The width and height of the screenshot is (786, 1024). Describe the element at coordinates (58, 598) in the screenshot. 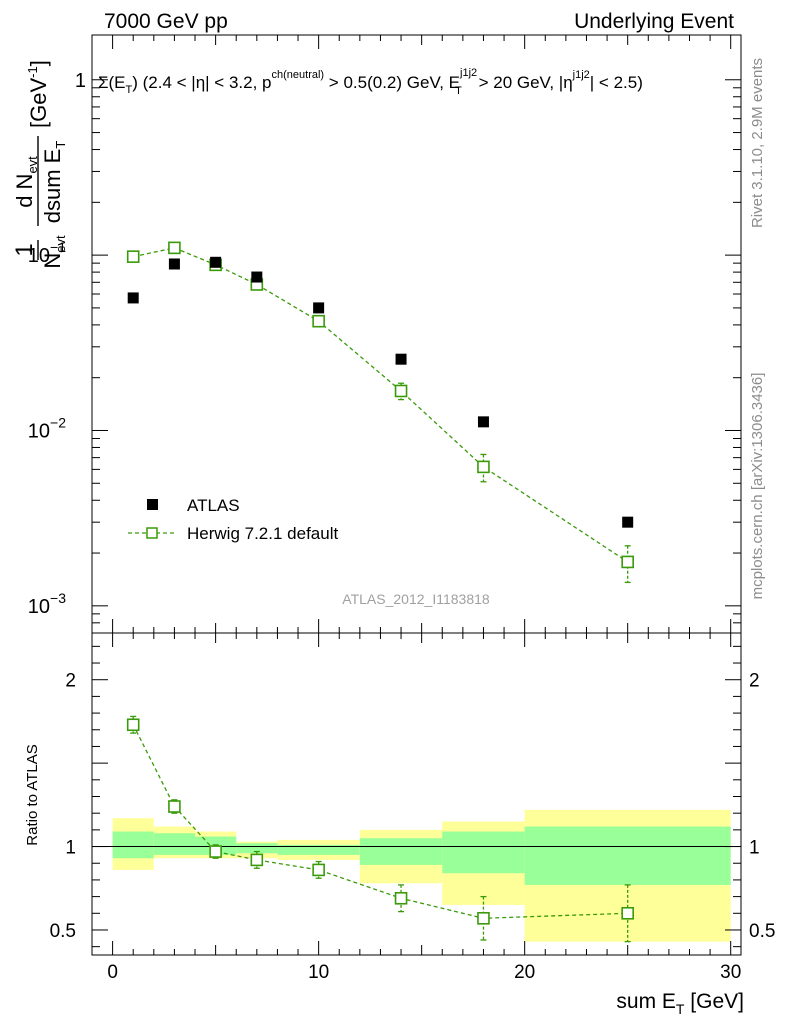

I see `main-ytick-exp: −3` at that location.